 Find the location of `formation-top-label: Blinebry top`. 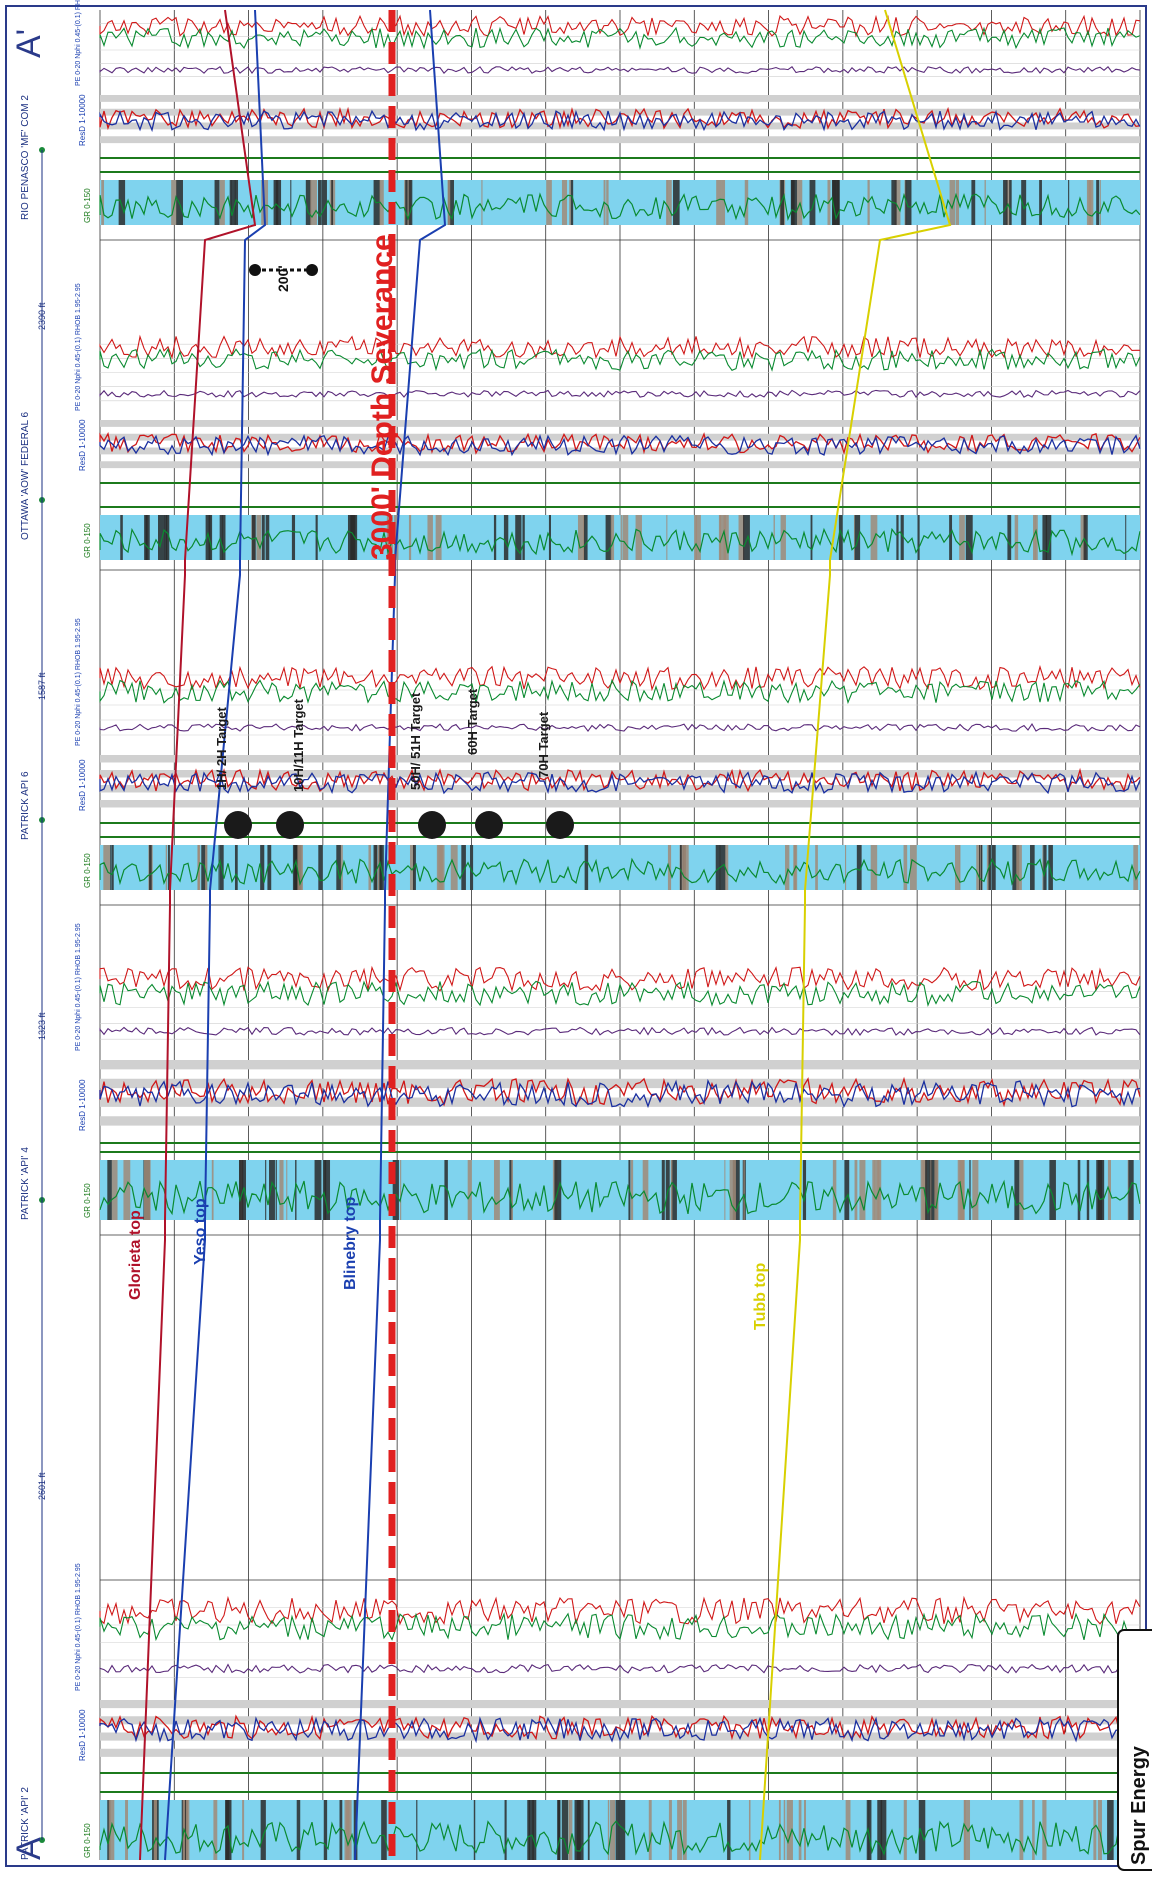

formation-top-label: Blinebry top is located at coordinates (350, 1243).